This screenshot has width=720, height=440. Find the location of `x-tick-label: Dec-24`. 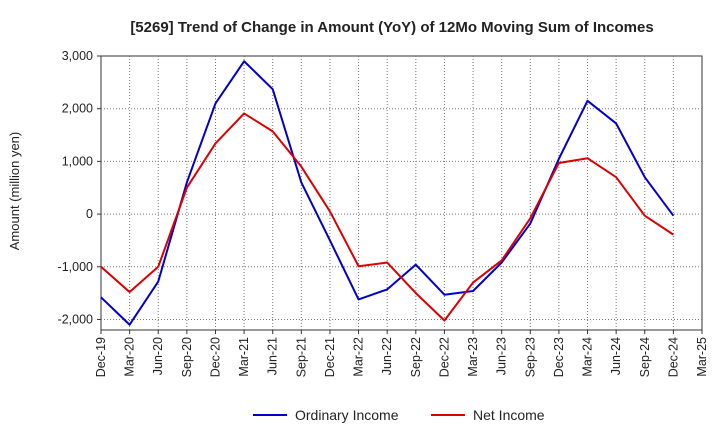

x-tick-label: Dec-24 is located at coordinates (673, 357).